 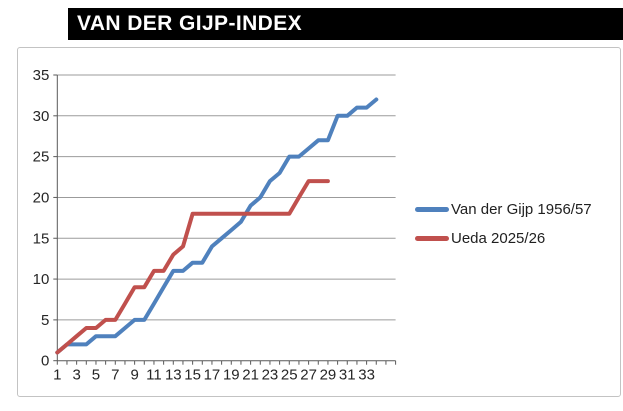 I want to click on svg-text: 3, so click(x=76, y=375).